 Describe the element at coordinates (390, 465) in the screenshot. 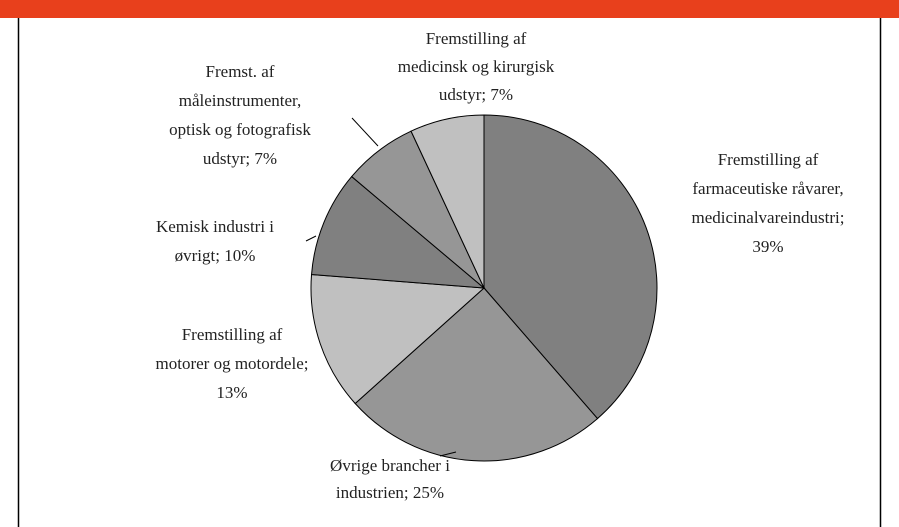

I see `slice-label: Øvrige brancher i` at that location.